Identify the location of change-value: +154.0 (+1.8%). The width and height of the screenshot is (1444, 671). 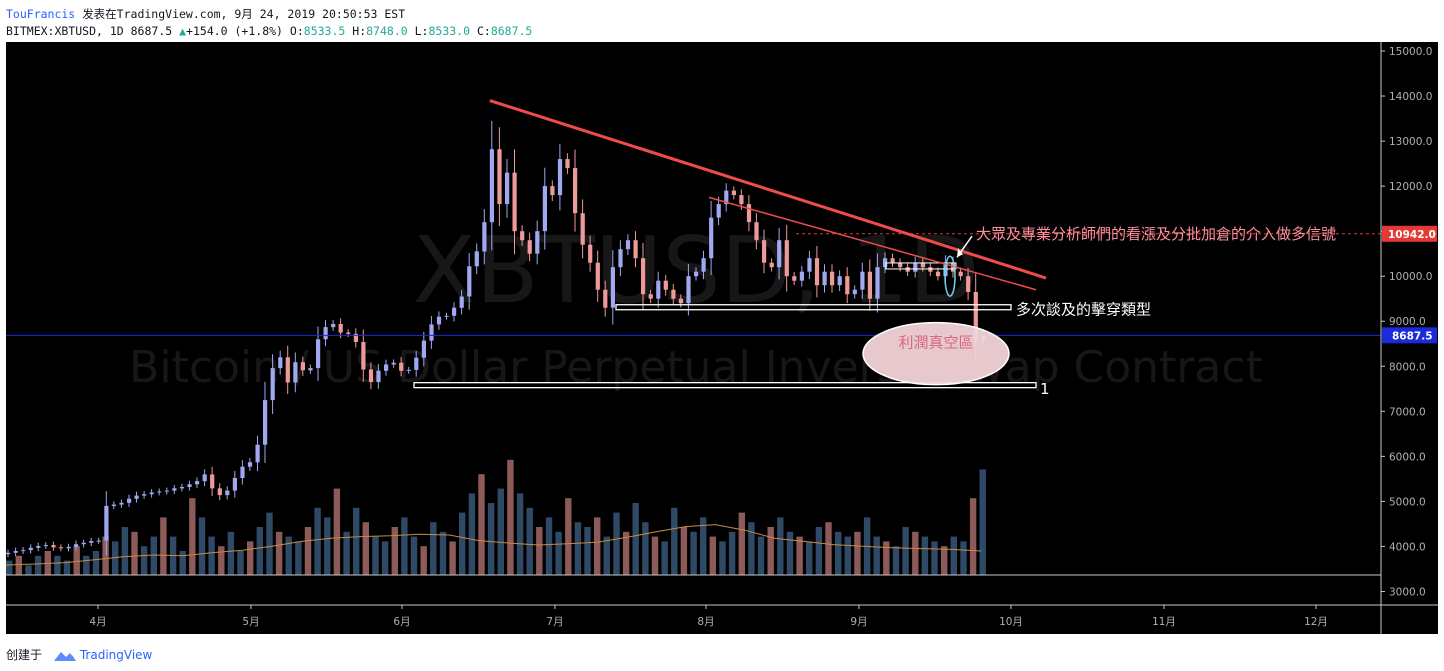
(234, 31).